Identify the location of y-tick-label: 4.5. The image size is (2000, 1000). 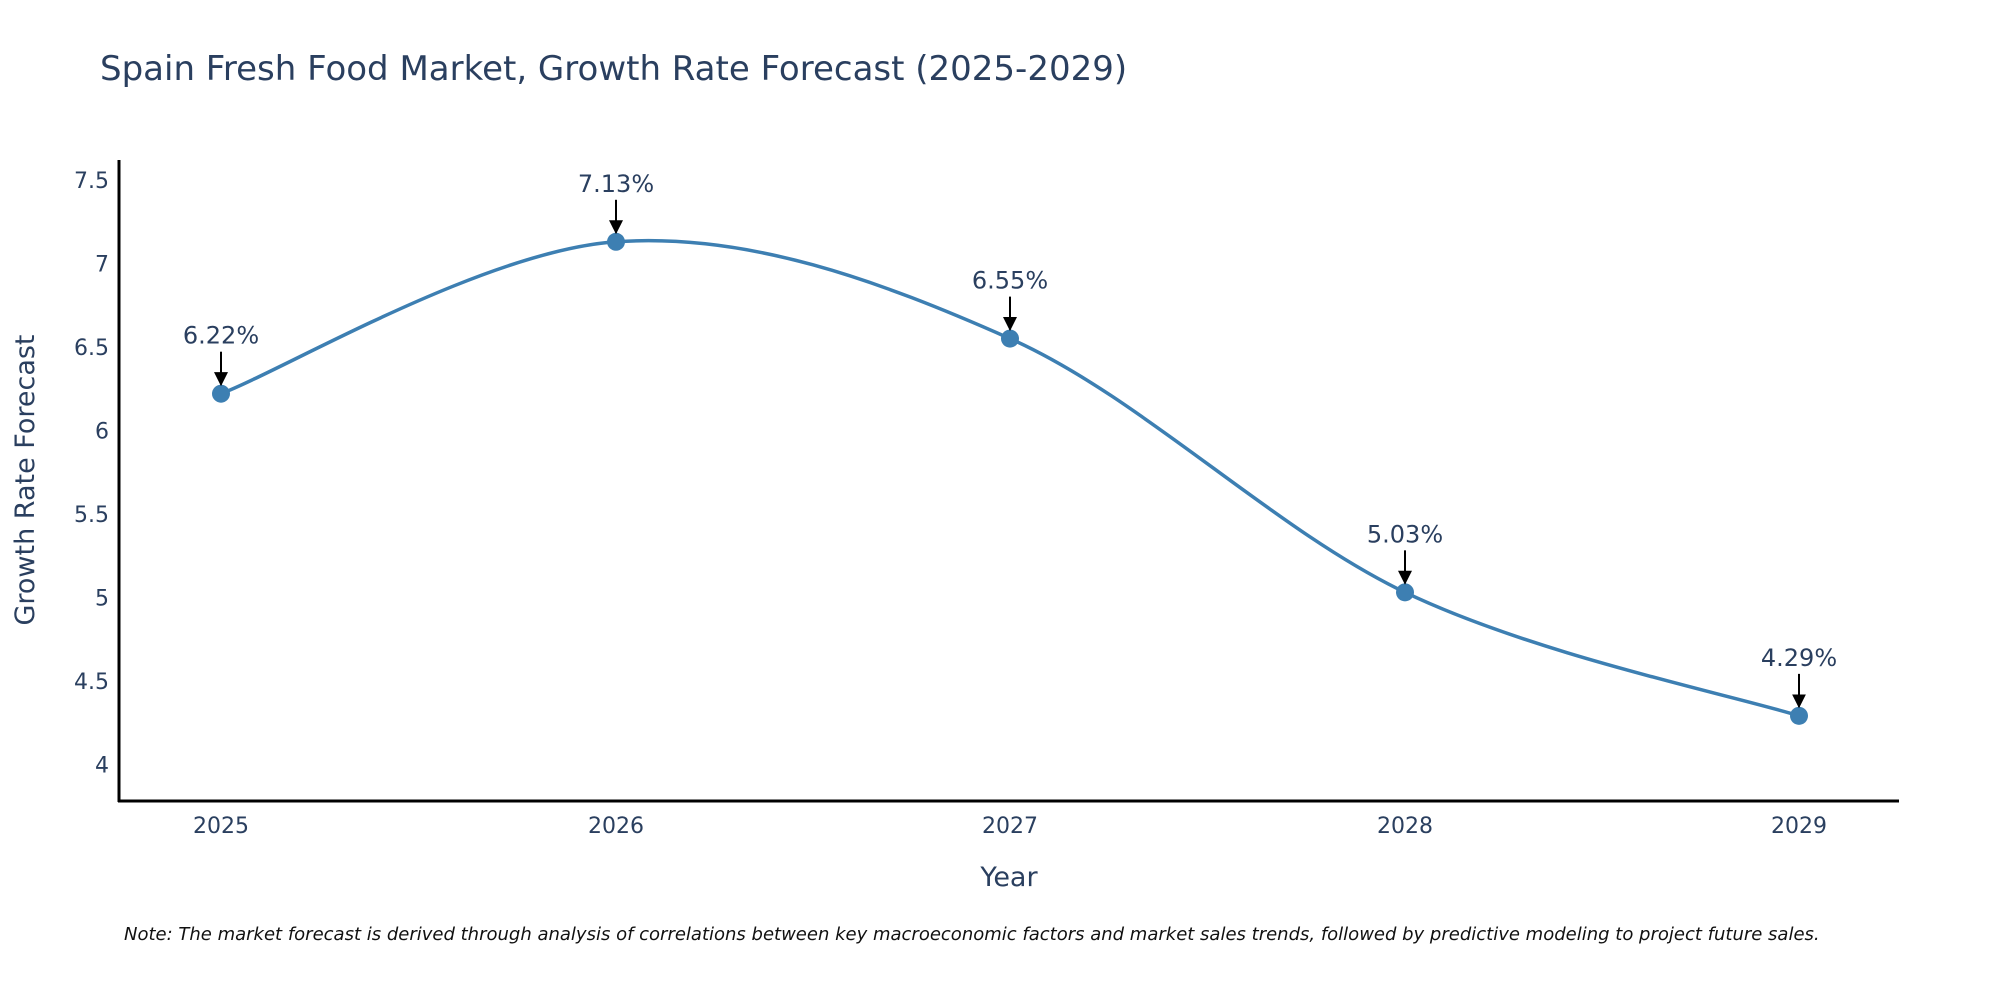
(91, 682).